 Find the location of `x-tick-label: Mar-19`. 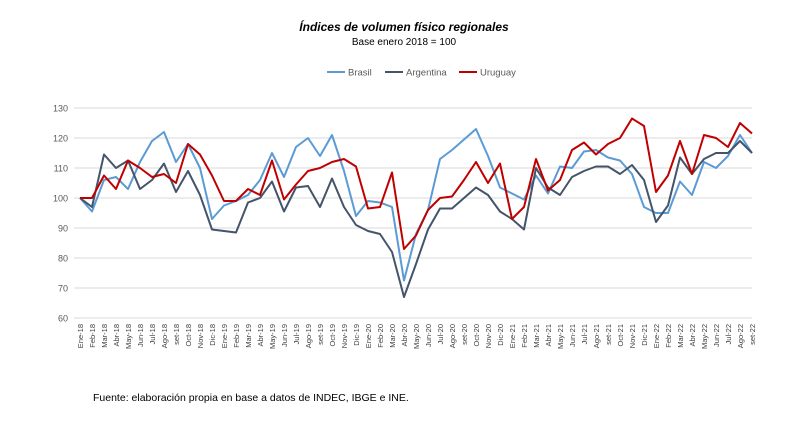

x-tick-label: Mar-19 is located at coordinates (248, 336).